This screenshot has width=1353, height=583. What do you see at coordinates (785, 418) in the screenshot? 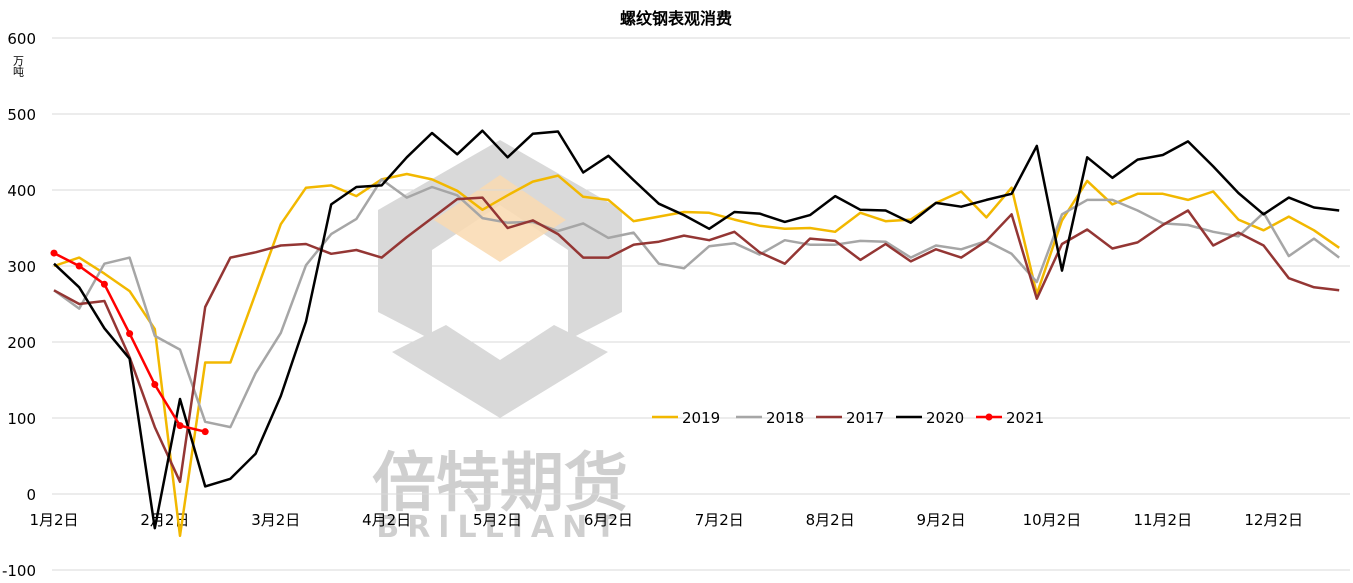
I see `legend-label-2018: 2018` at bounding box center [785, 418].